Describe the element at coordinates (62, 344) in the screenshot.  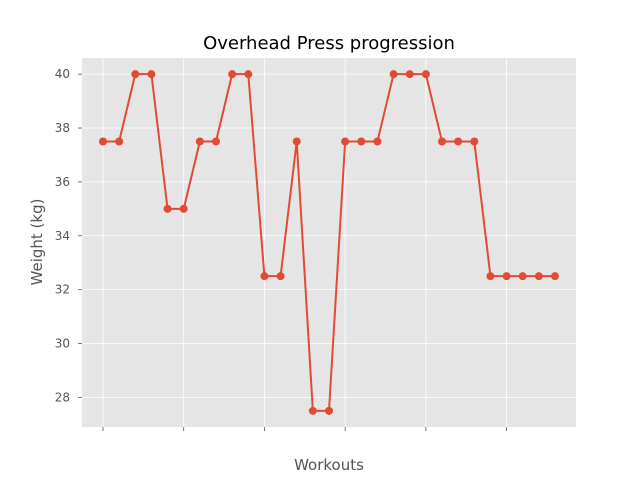
I see `y-tick-label: 30` at that location.